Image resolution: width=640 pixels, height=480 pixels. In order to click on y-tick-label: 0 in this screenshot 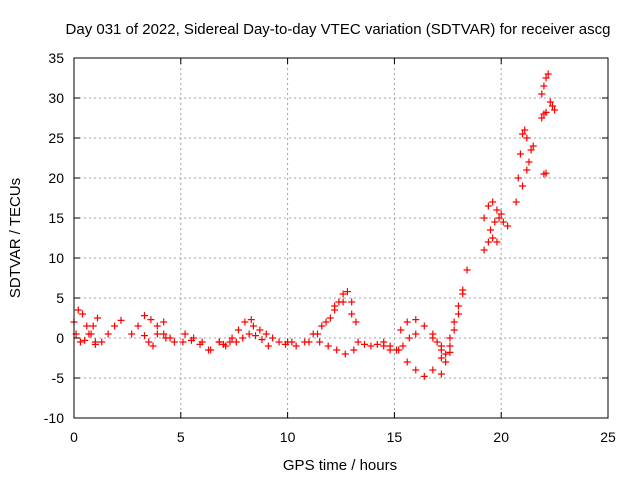, I will do `click(60, 338)`.